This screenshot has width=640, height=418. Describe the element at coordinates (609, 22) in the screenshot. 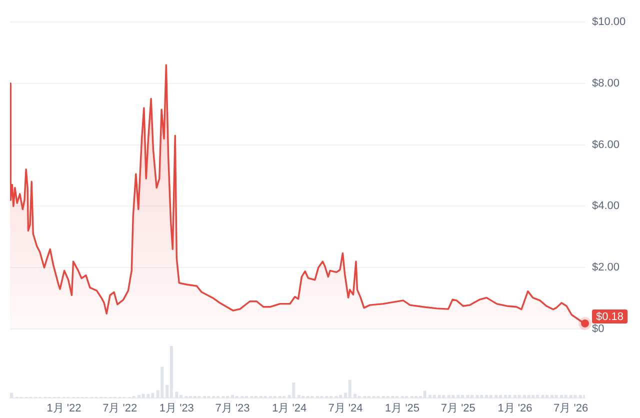

I see `y-tick-label: $10.00` at that location.